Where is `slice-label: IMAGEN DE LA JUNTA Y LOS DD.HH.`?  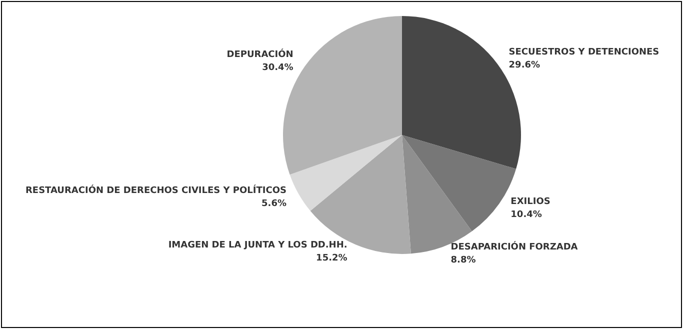
slice-label: IMAGEN DE LA JUNTA Y LOS DD.HH. is located at coordinates (258, 245).